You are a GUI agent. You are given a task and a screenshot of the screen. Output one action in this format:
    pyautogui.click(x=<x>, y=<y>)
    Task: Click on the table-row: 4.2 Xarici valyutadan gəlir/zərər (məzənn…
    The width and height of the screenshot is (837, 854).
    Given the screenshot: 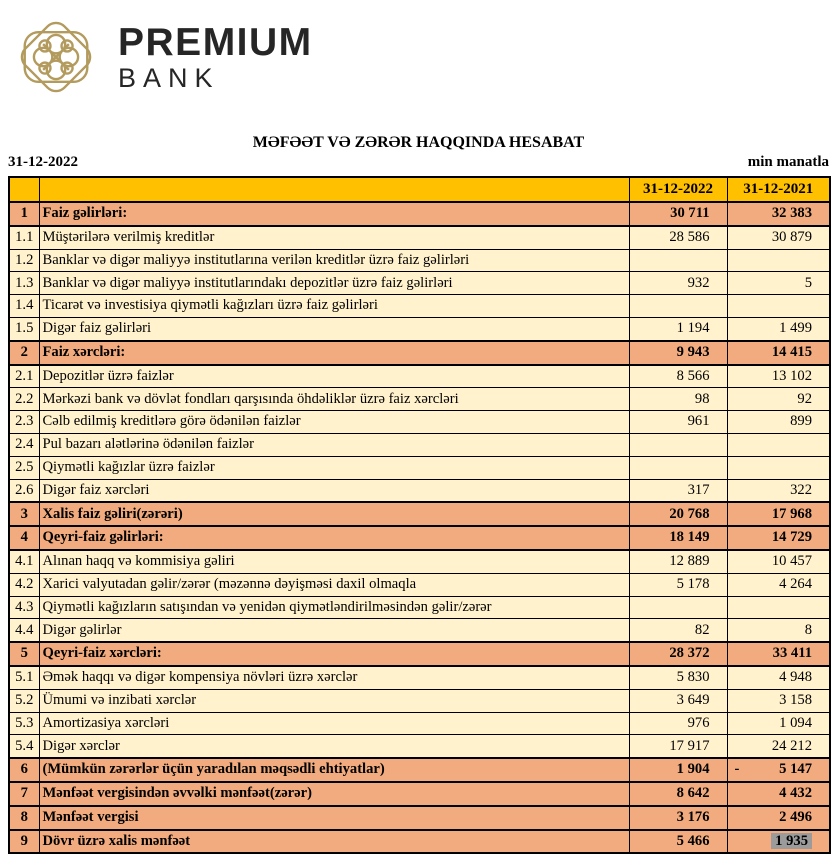 What is the action you would take?
    pyautogui.click(x=419, y=584)
    